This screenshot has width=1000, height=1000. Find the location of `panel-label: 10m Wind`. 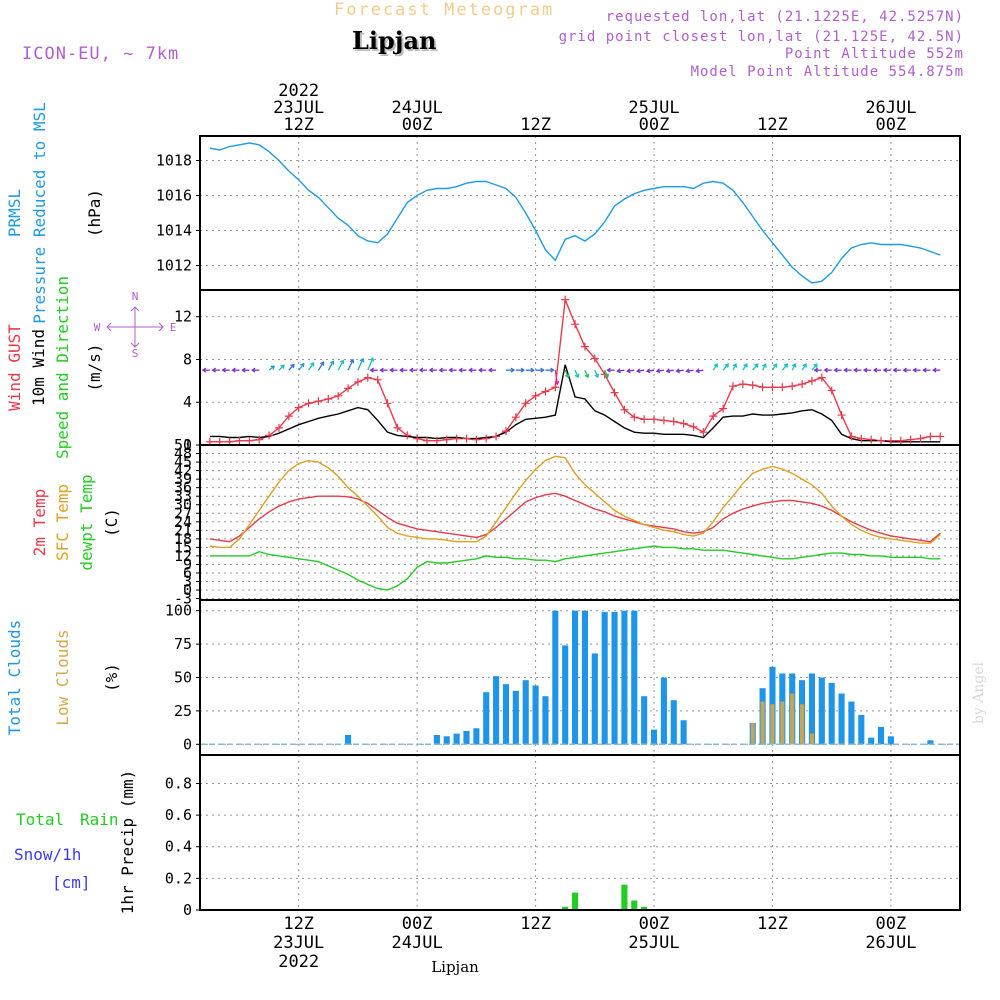

panel-label: 10m Wind is located at coordinates (38, 367).